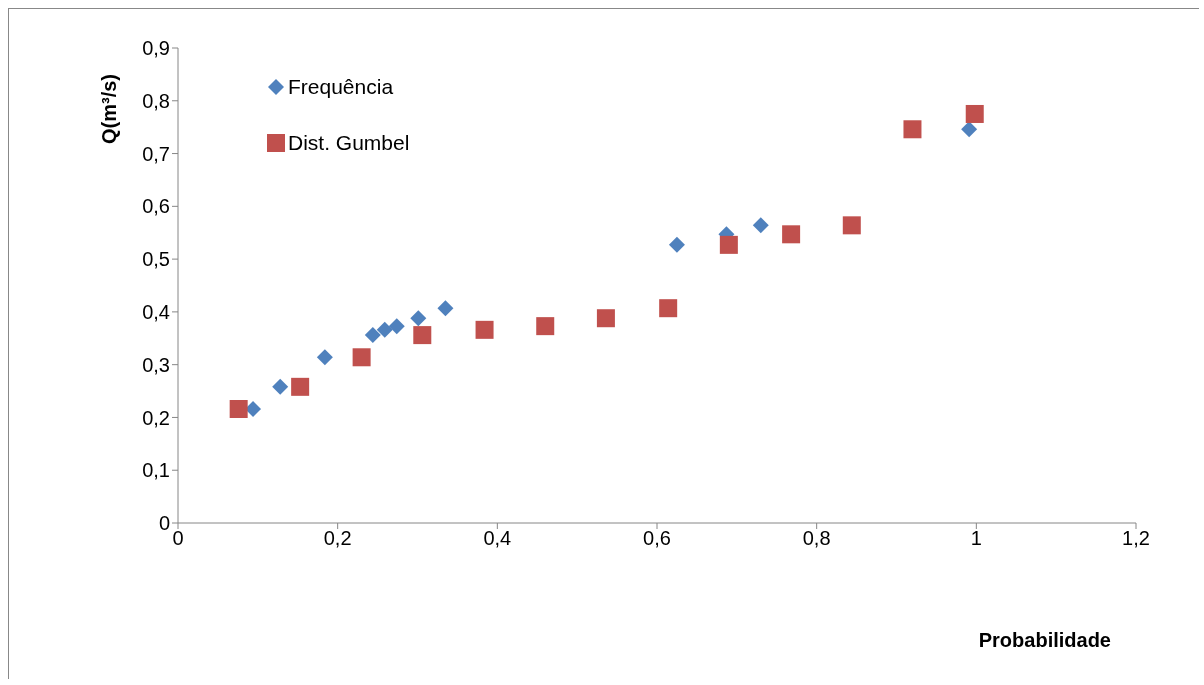  I want to click on y-tick-label: 0,5, so click(156, 259).